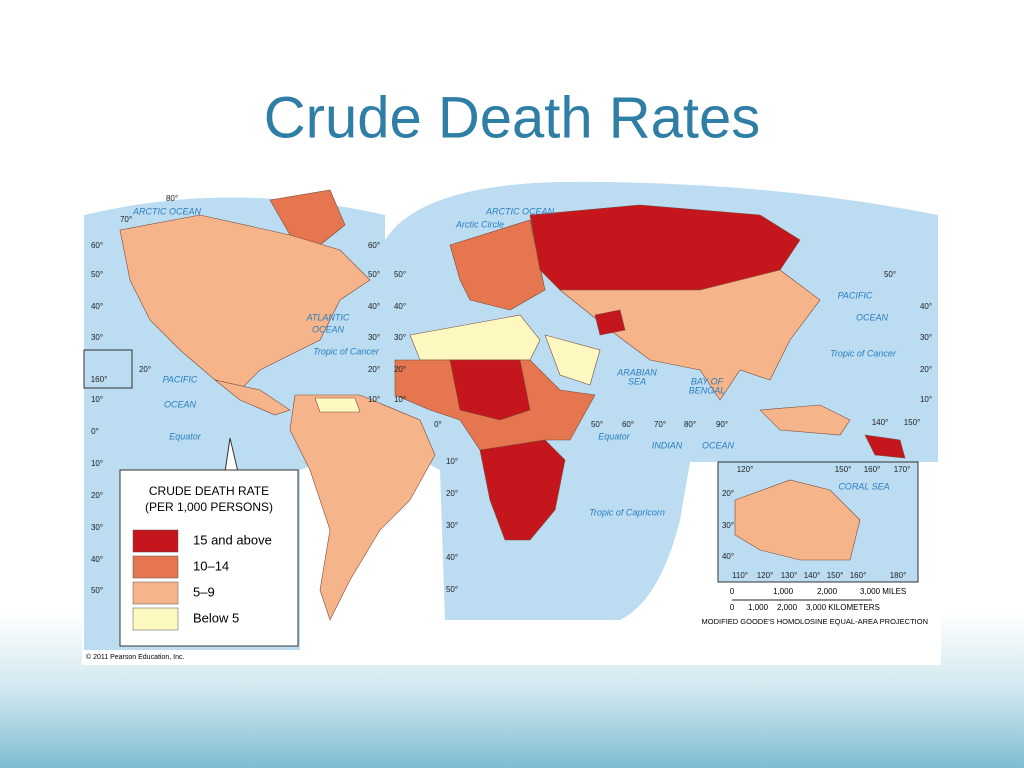 This screenshot has height=768, width=1024. What do you see at coordinates (614, 436) in the screenshot?
I see `map-label: Equator` at bounding box center [614, 436].